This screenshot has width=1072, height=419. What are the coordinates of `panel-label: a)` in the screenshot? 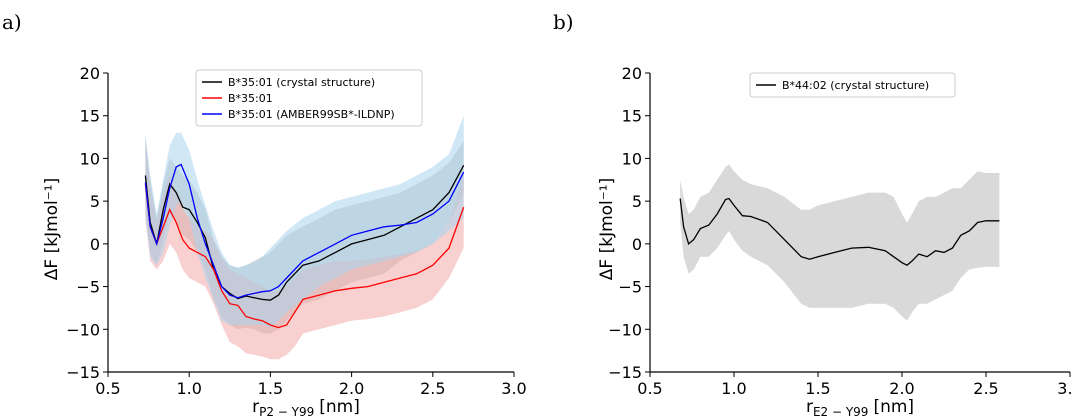 It's located at (12, 22).